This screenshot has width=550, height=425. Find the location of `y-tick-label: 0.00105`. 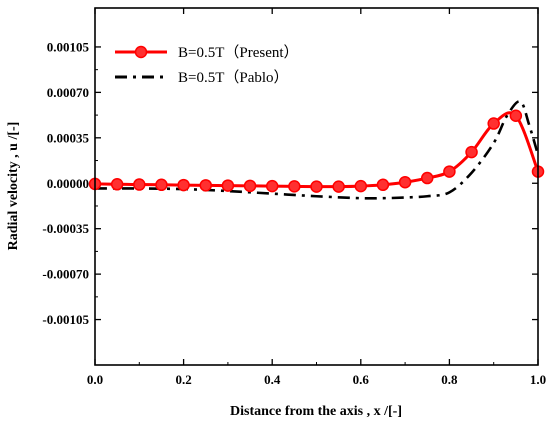

y-tick-label: 0.00105 is located at coordinates (68, 46).